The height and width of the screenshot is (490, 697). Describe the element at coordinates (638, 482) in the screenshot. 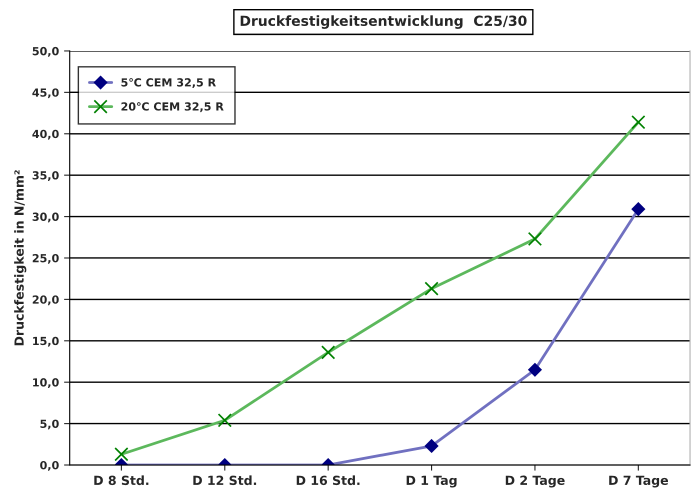

I see `x-tick-label: D 7 Tage` at that location.